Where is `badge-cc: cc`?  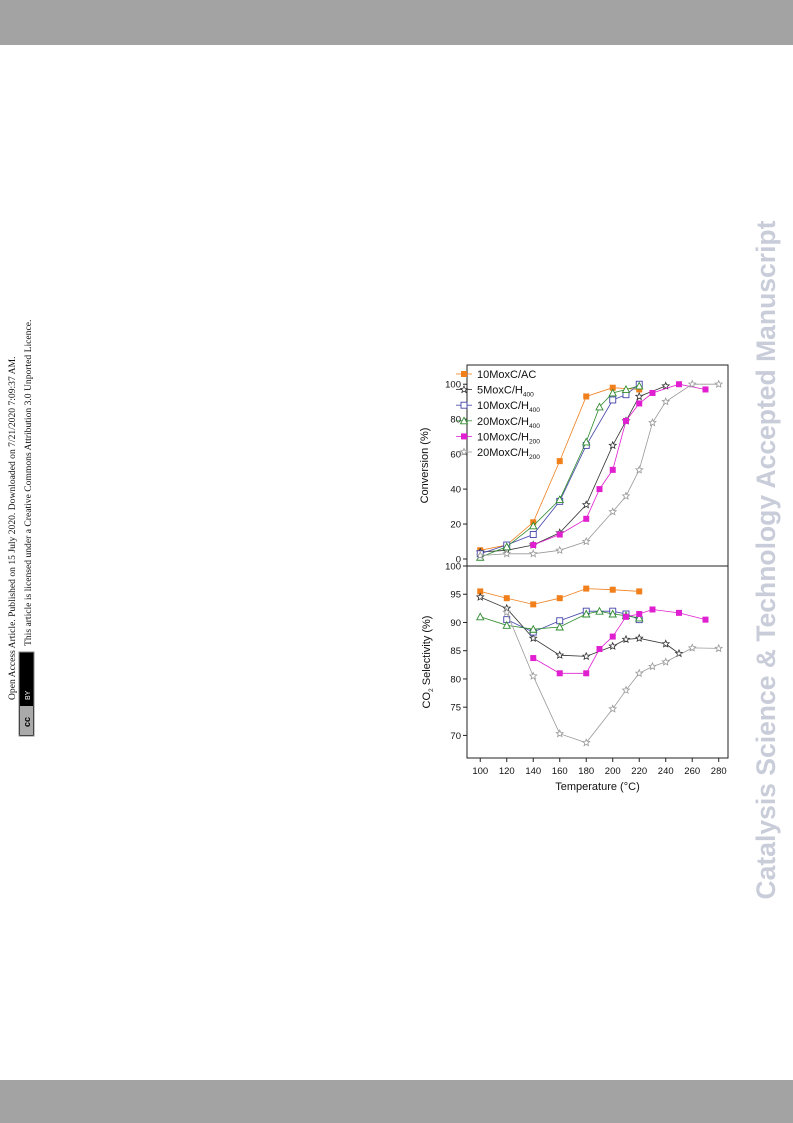
badge-cc: cc is located at coordinates (27, 722).